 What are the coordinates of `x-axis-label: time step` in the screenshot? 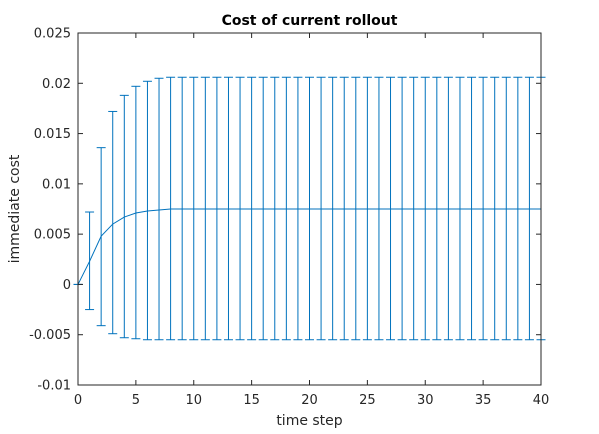 It's located at (309, 421).